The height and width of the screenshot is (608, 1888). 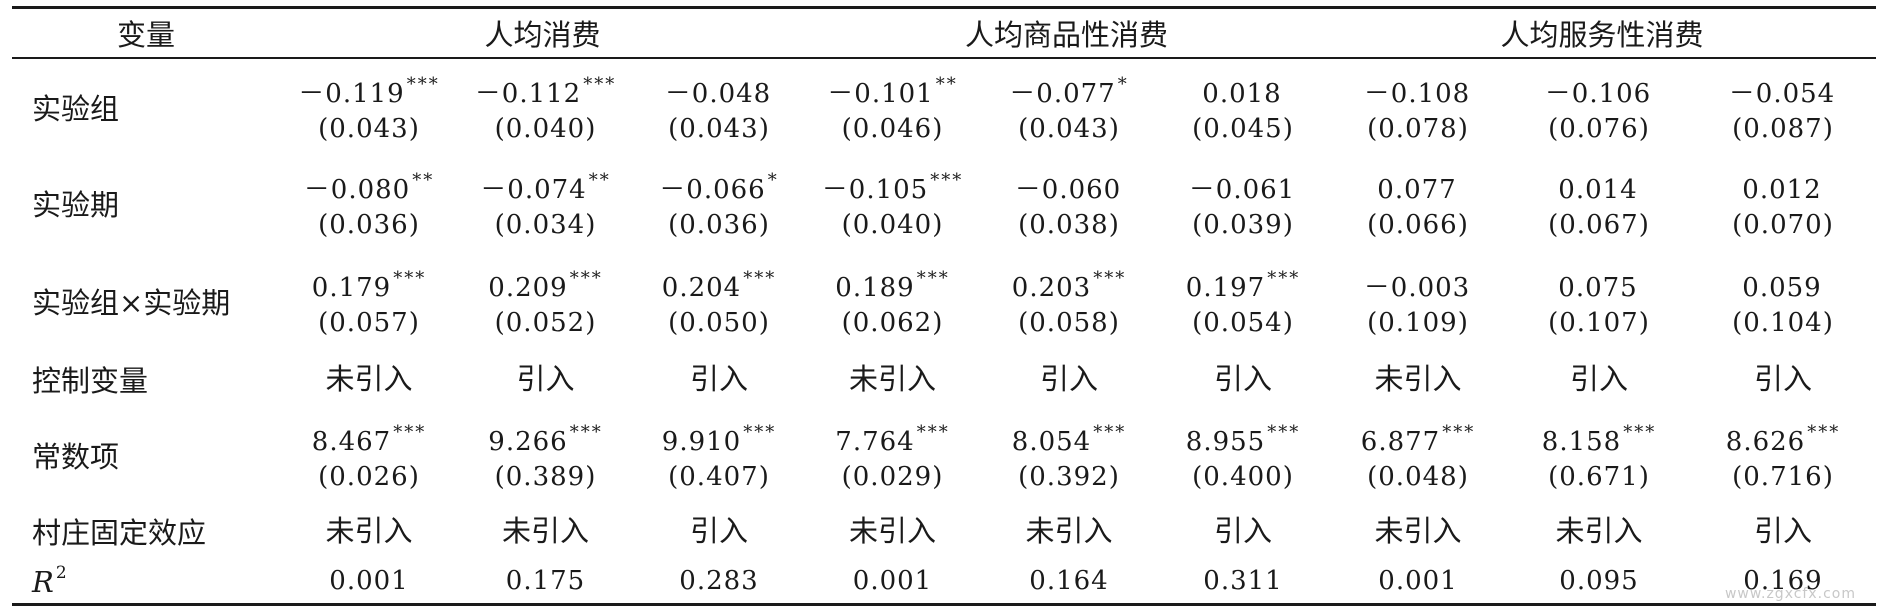 What do you see at coordinates (369, 128) in the screenshot?
I see `std-error: (0.043)` at bounding box center [369, 128].